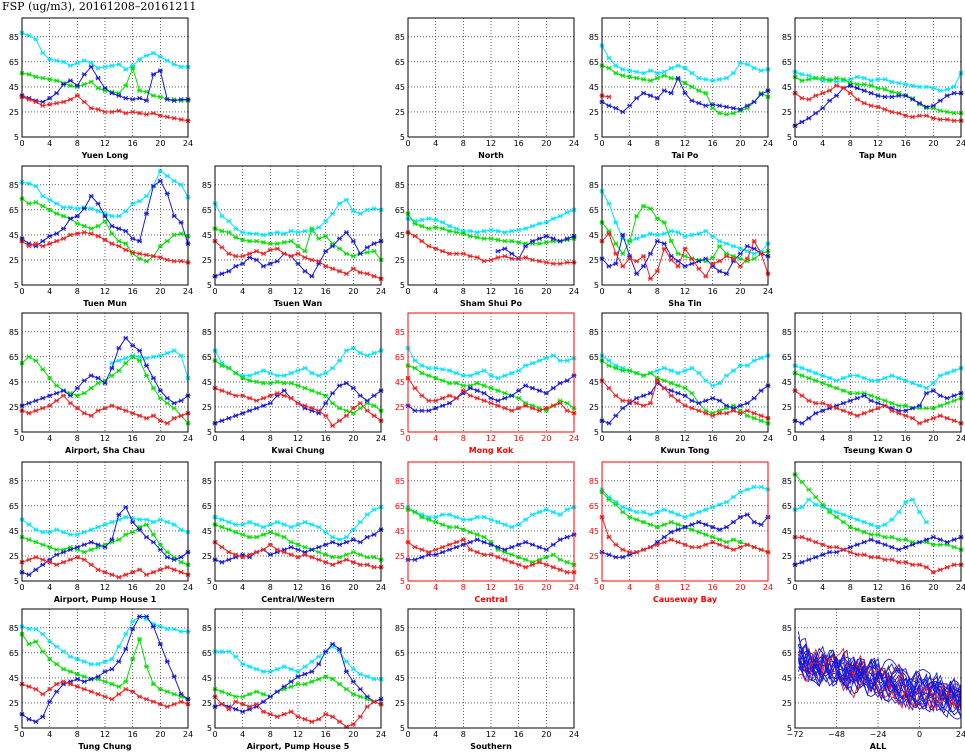 The image size is (965, 755). What do you see at coordinates (105, 438) in the screenshot?
I see `x-tick-label: 12` at bounding box center [105, 438].